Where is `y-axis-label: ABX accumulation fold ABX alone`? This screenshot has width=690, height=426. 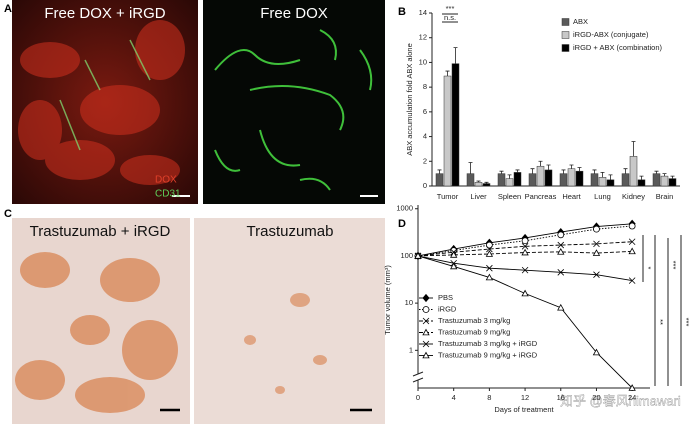
y-axis-label: ABX accumulation fold ABX alone is located at coordinates (409, 99).